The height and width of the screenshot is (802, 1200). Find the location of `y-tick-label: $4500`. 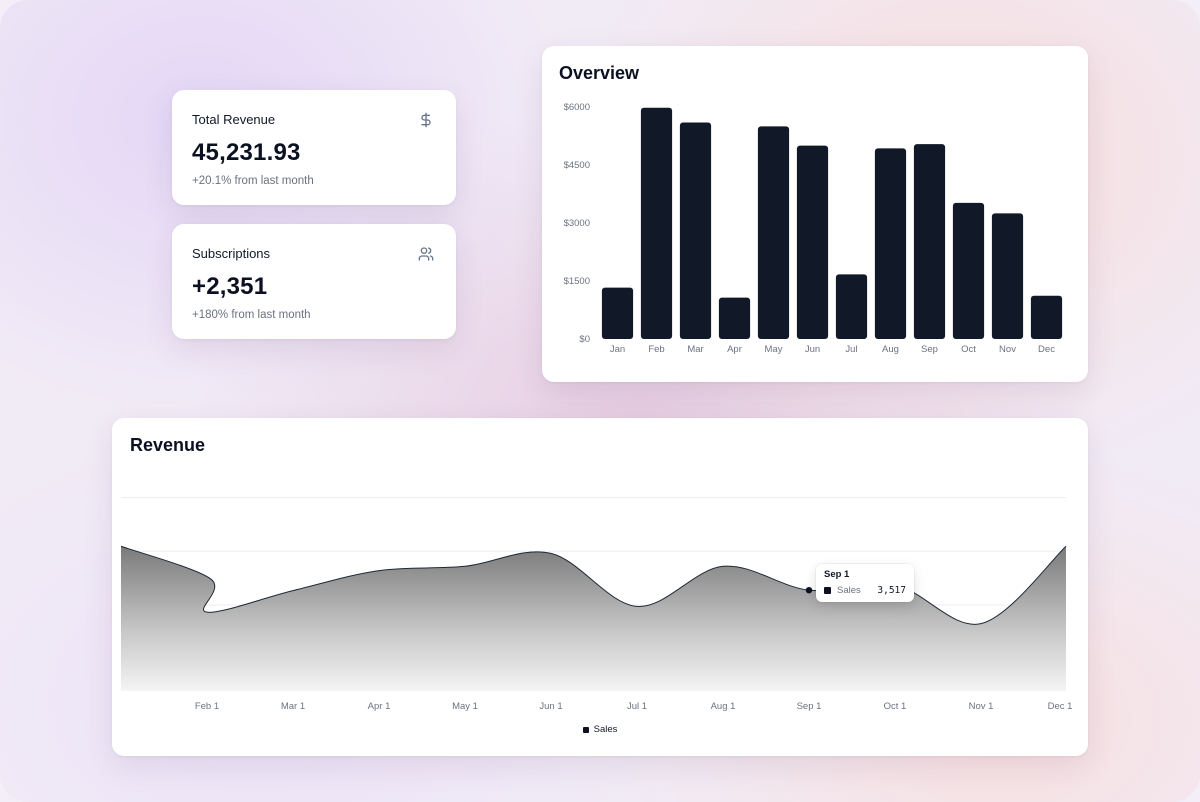

y-tick-label: $4500 is located at coordinates (577, 165).